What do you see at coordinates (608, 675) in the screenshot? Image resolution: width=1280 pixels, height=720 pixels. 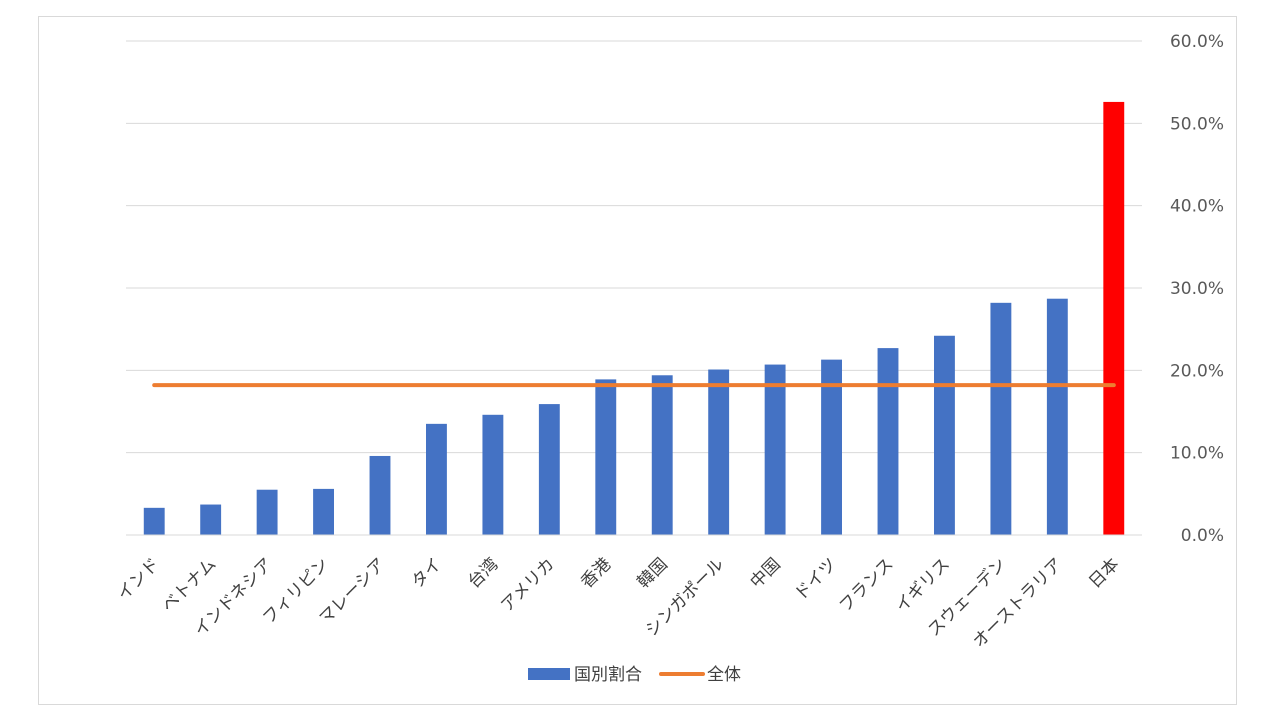 I see `legend-label-bar: 国別割合` at bounding box center [608, 675].